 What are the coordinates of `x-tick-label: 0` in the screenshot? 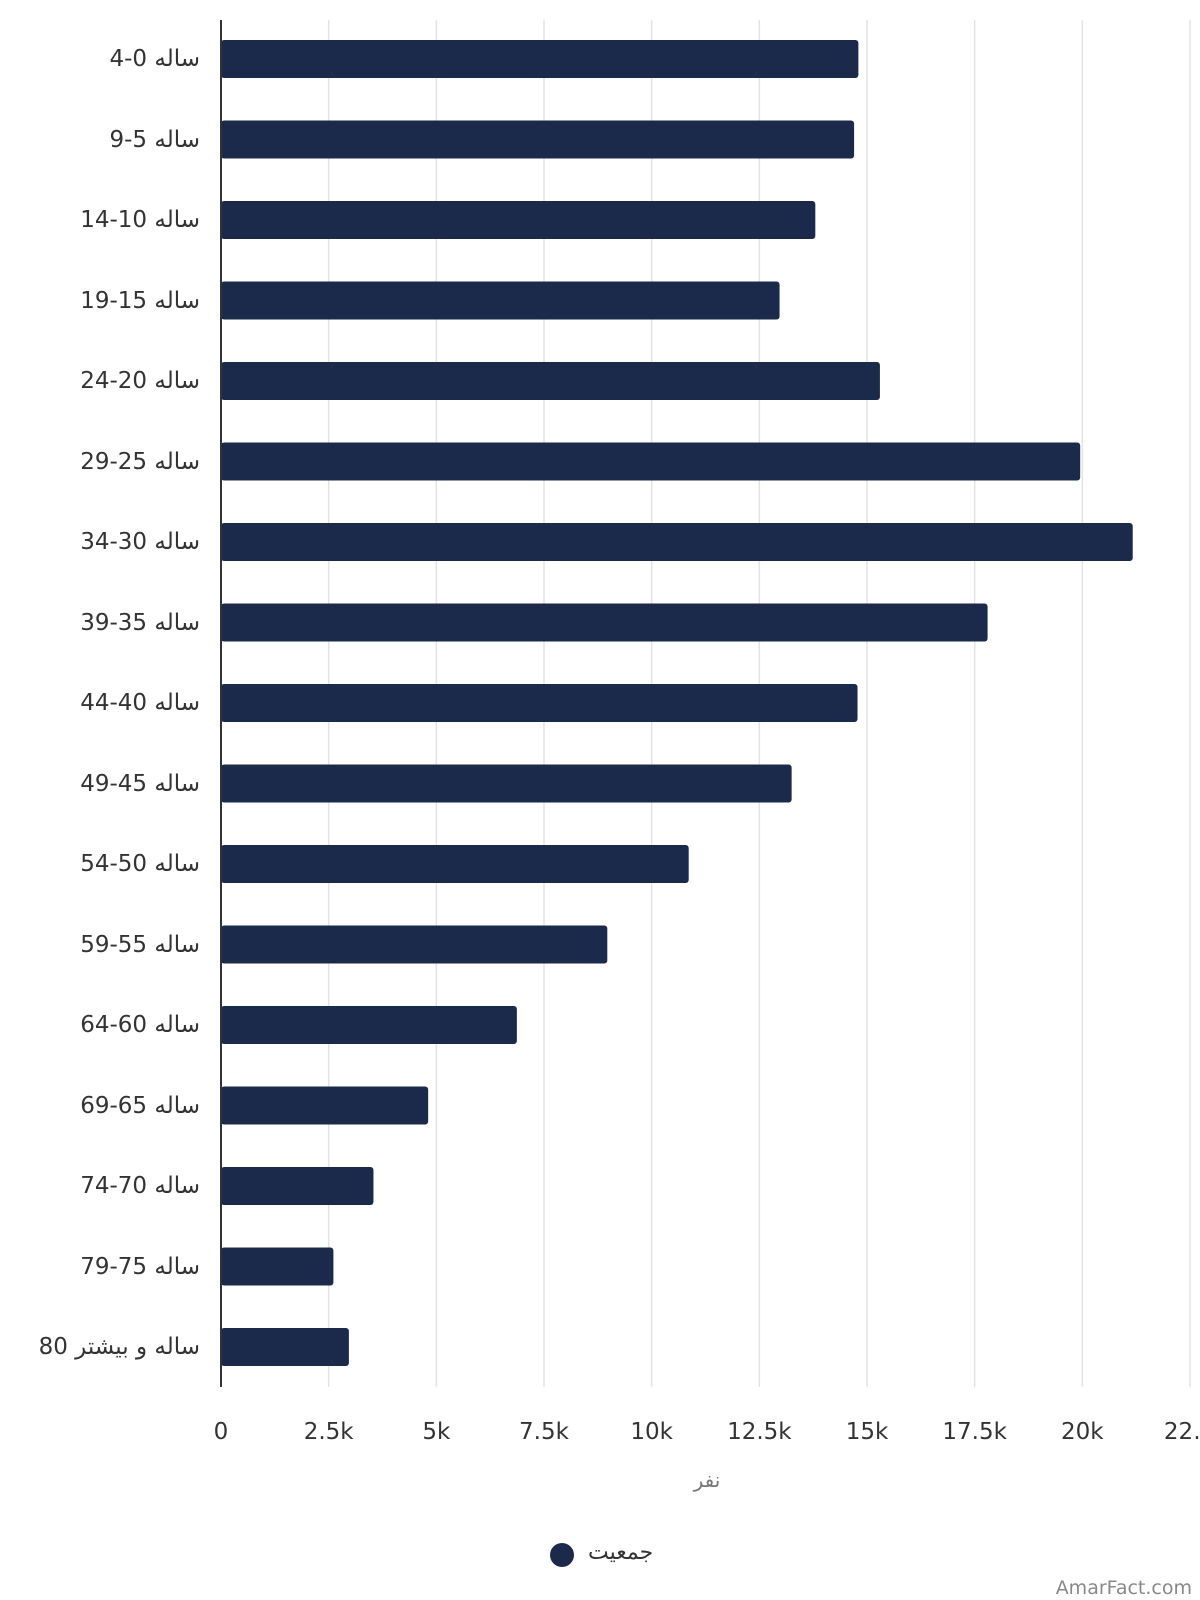 It's located at (221, 1432).